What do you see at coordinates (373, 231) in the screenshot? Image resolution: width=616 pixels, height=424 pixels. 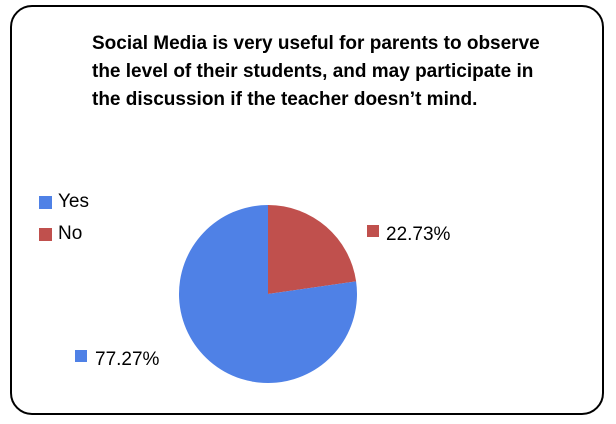 I see `data-label-key-no` at bounding box center [373, 231].